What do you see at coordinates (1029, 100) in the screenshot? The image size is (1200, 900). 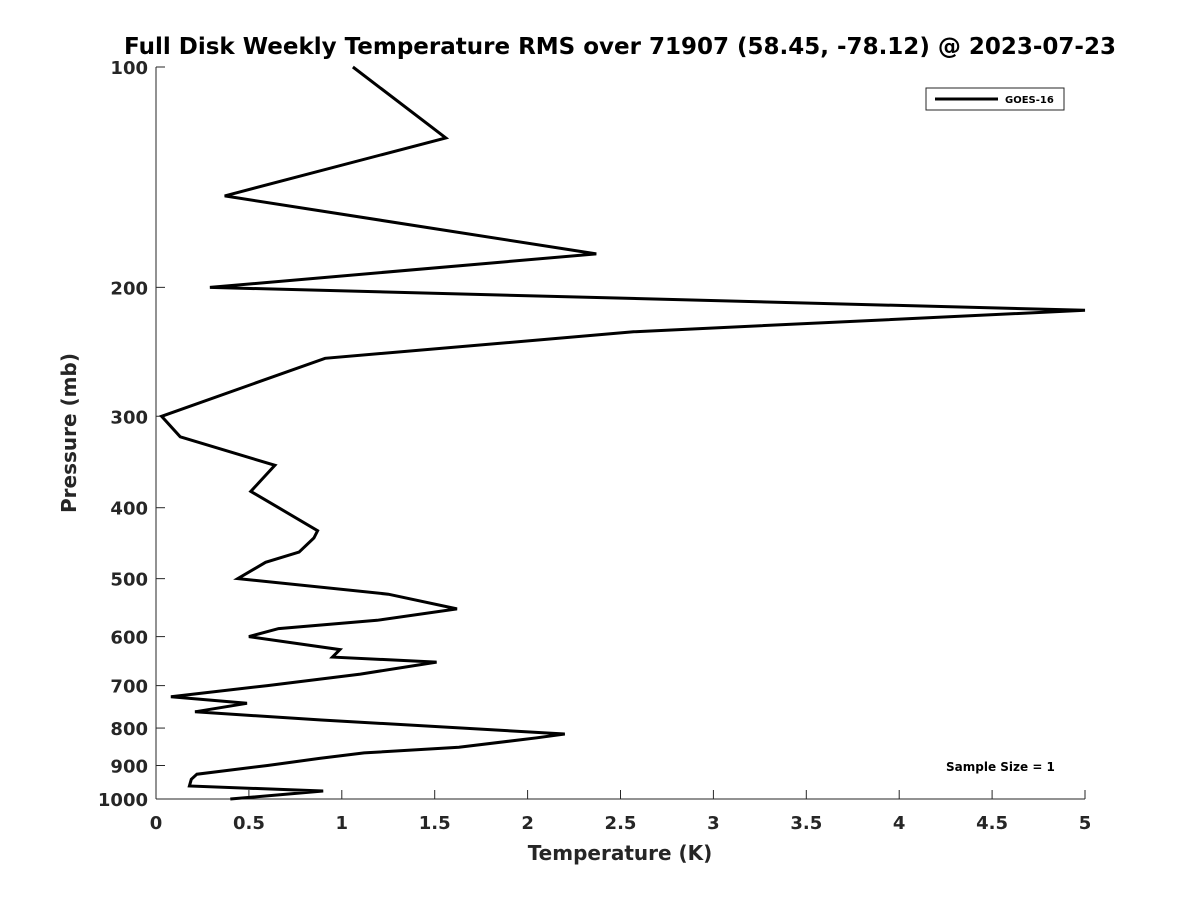 I see `legend-label-goes-16: GOES-16` at bounding box center [1029, 100].